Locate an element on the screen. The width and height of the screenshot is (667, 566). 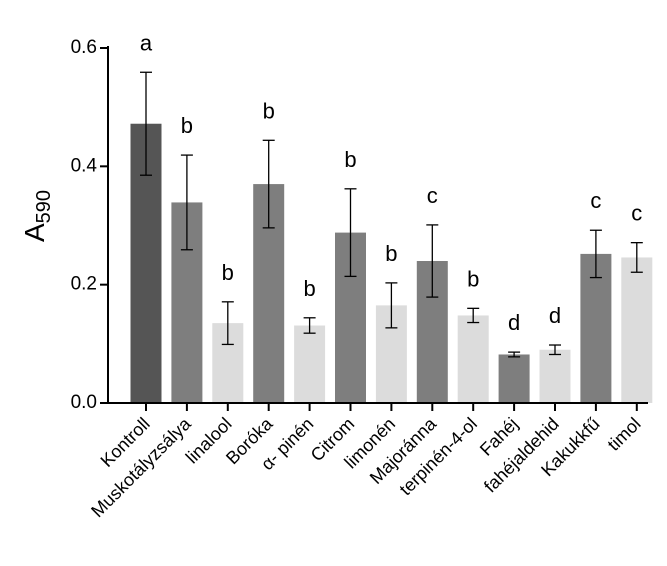
y-axis-label: A590 is located at coordinates (37, 216).